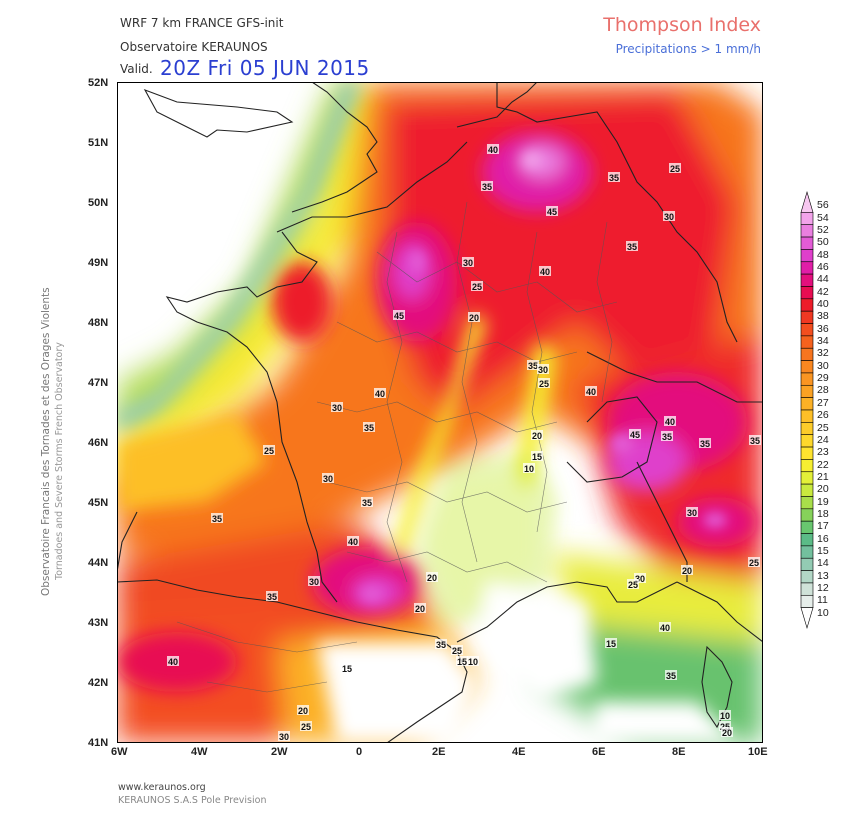 This screenshot has width=867, height=813. I want to click on valid-label: Valid., so click(136, 69).